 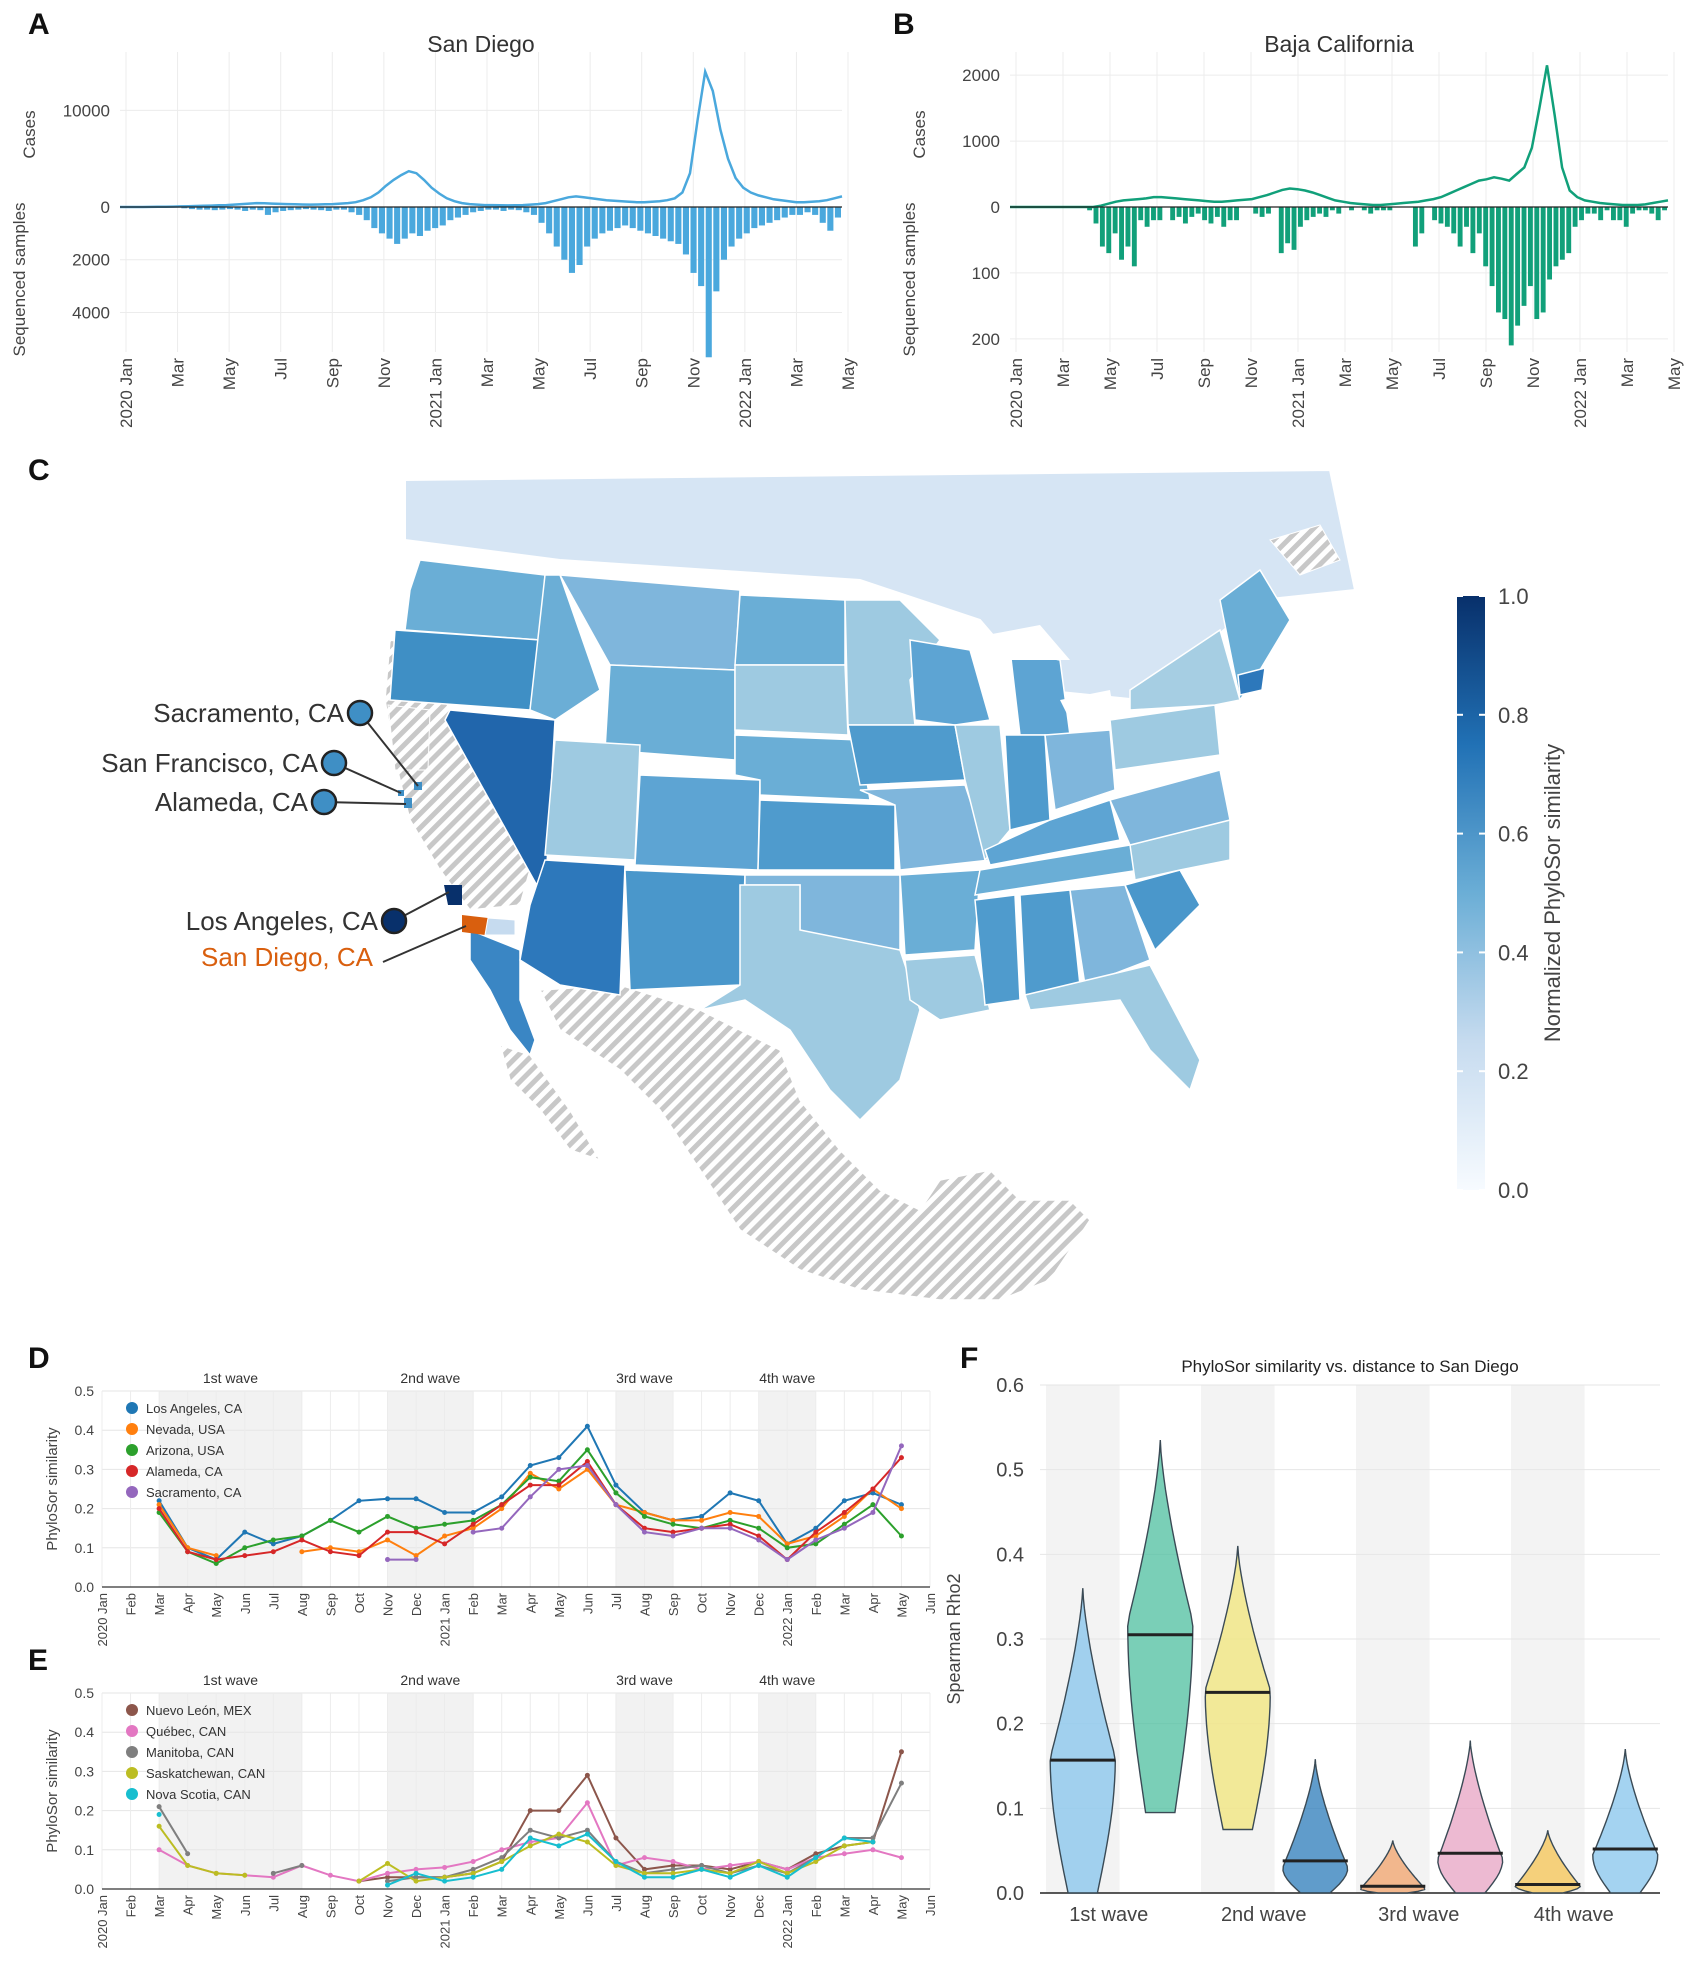 I want to click on map-quebec-hatched, so click(x=1305, y=550).